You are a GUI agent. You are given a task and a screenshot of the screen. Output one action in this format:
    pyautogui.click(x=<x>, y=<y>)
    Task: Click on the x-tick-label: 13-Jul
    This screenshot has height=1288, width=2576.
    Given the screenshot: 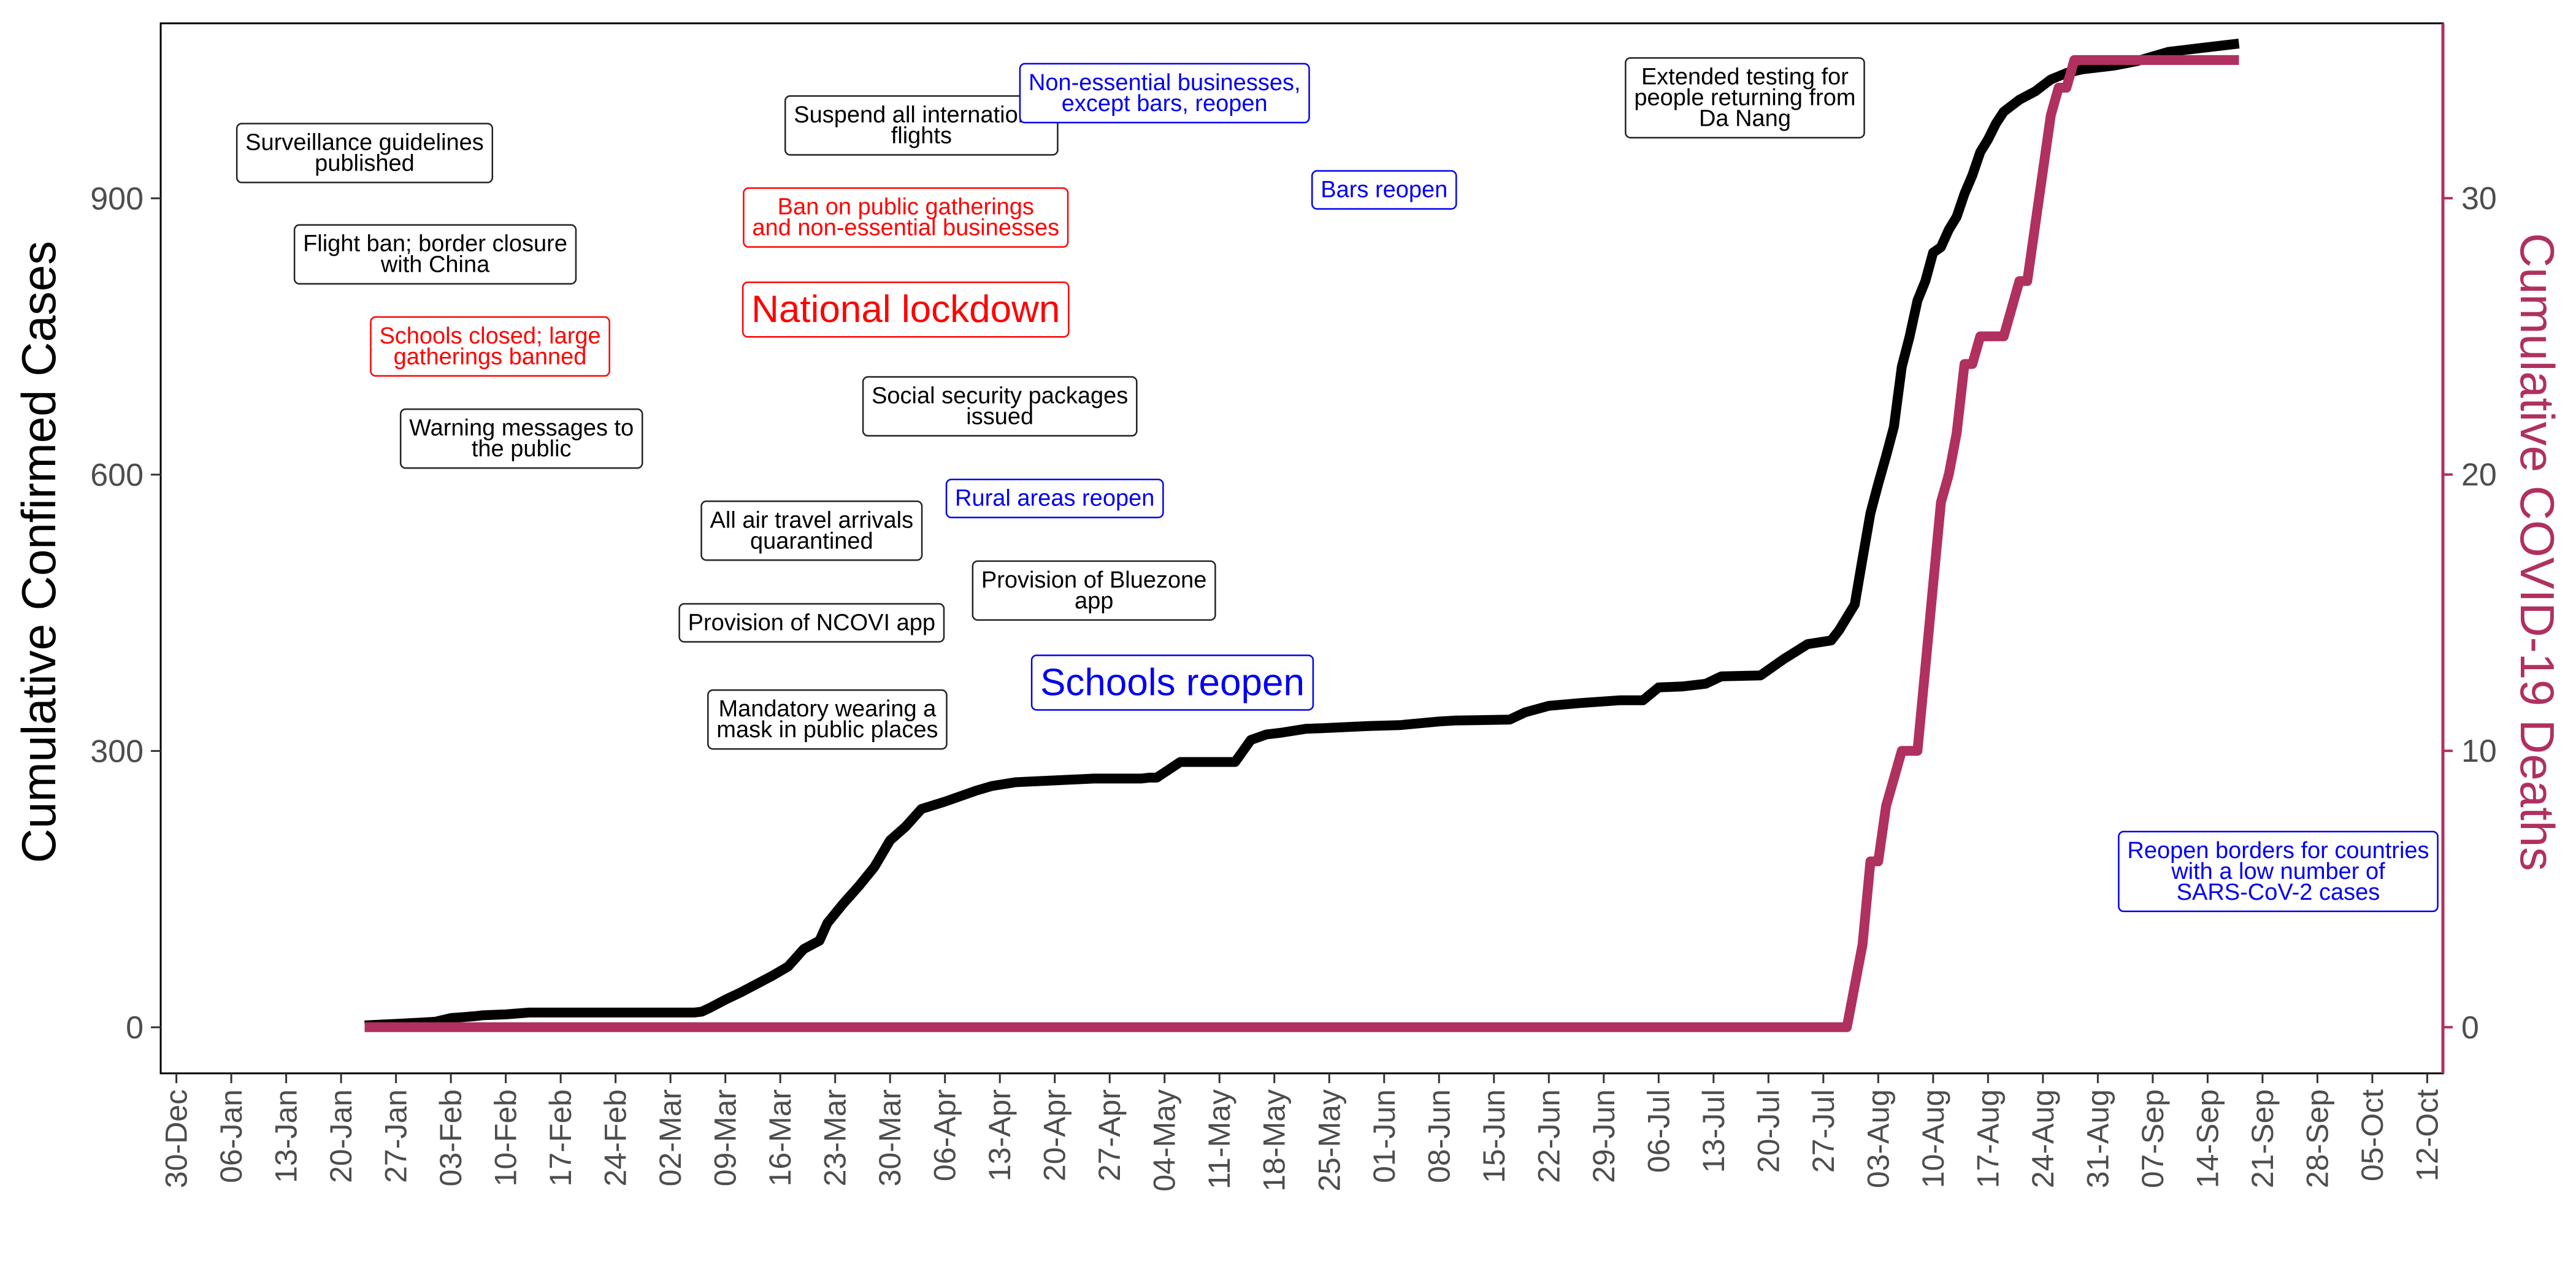 What is the action you would take?
    pyautogui.click(x=1713, y=1131)
    